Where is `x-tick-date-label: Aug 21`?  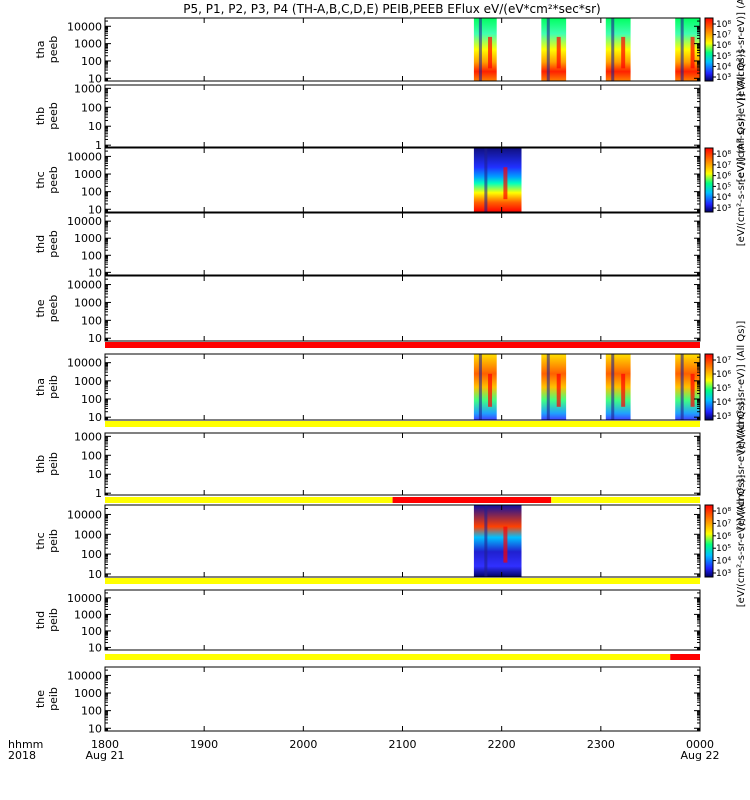
x-tick-date-label: Aug 21 is located at coordinates (105, 755).